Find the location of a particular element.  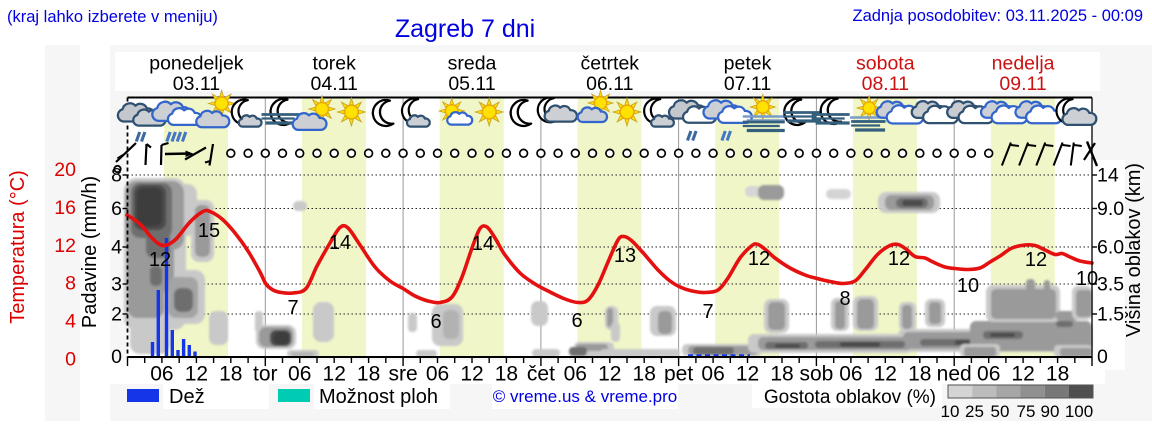

svg-text: Dež is located at coordinates (187, 397).